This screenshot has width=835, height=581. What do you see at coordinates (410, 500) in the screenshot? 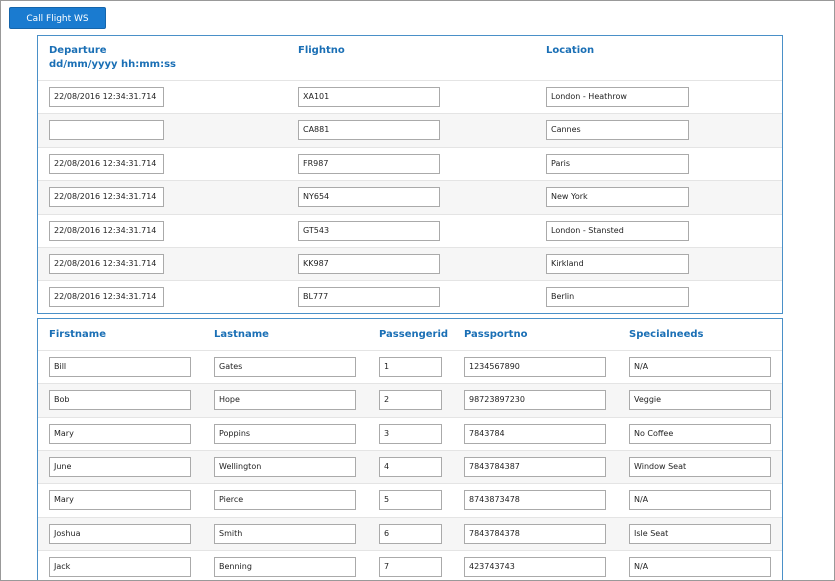
I see `text-input: 5` at bounding box center [410, 500].